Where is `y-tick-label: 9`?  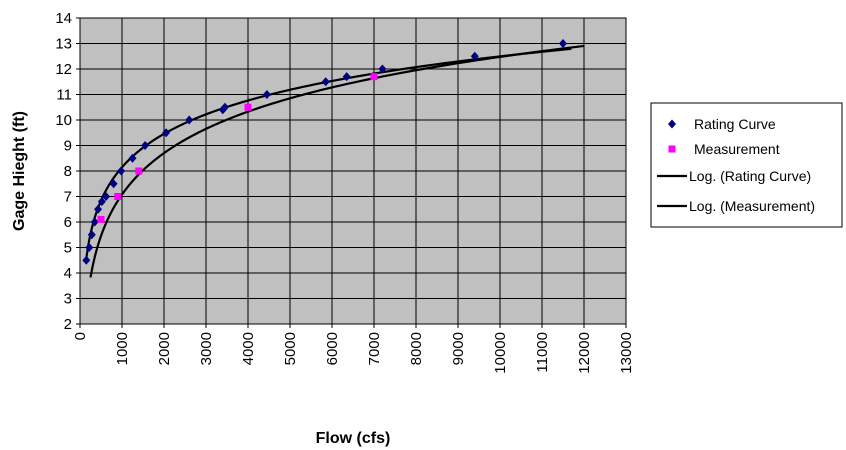 y-tick-label: 9 is located at coordinates (68, 146).